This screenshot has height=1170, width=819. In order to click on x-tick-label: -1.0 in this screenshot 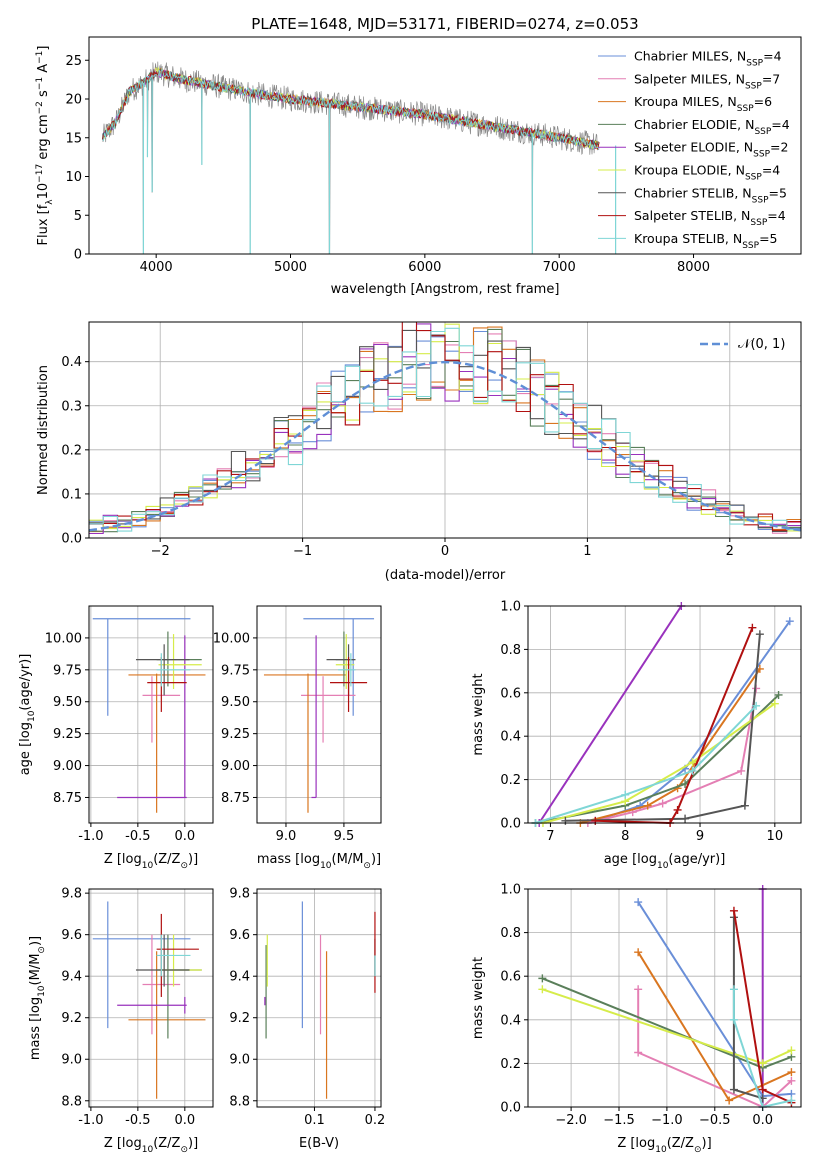, I will do `click(90, 1120)`.